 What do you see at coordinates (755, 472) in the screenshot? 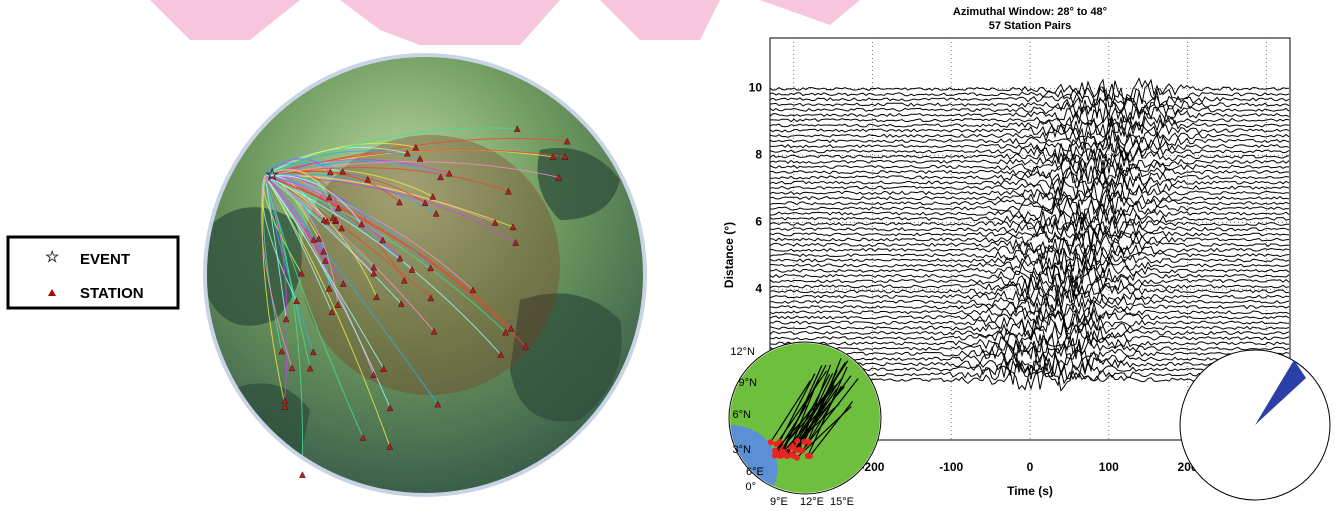
I see `lon-label: 6°E` at bounding box center [755, 472].